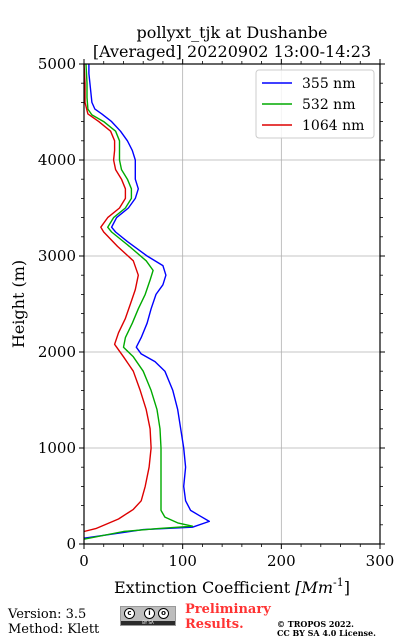 The height and width of the screenshot is (640, 400). I want to click on y-tick-label: 0, so click(71, 544).